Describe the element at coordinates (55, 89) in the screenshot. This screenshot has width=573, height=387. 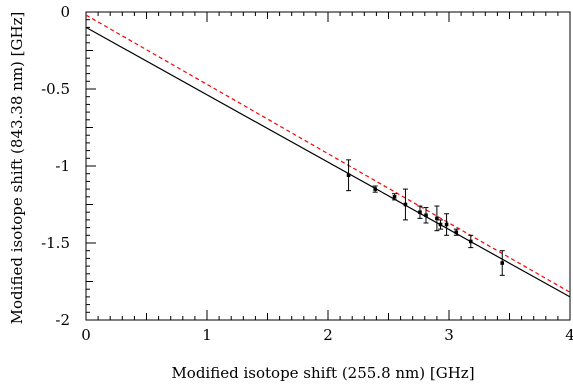
I see `y-tick-label: -0.5` at that location.